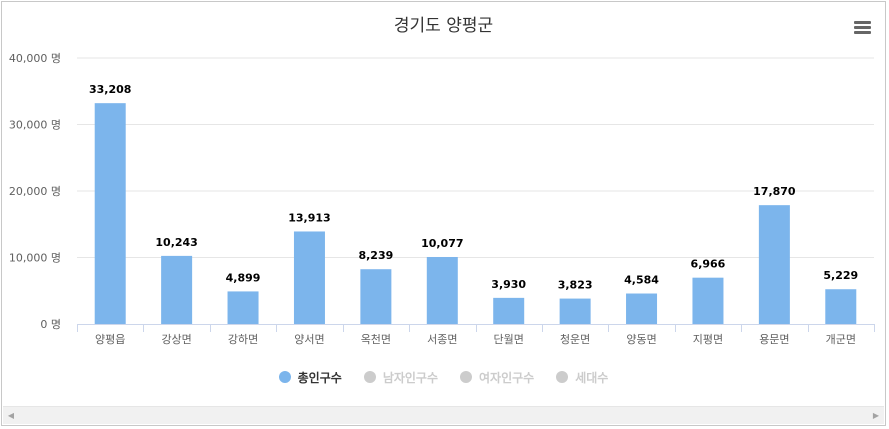  Describe the element at coordinates (592, 377) in the screenshot. I see `legend-label: 세대수` at that location.